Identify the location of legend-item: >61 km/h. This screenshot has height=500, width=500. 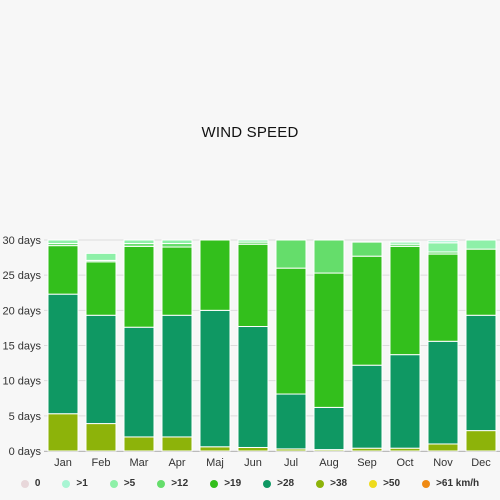
(450, 483).